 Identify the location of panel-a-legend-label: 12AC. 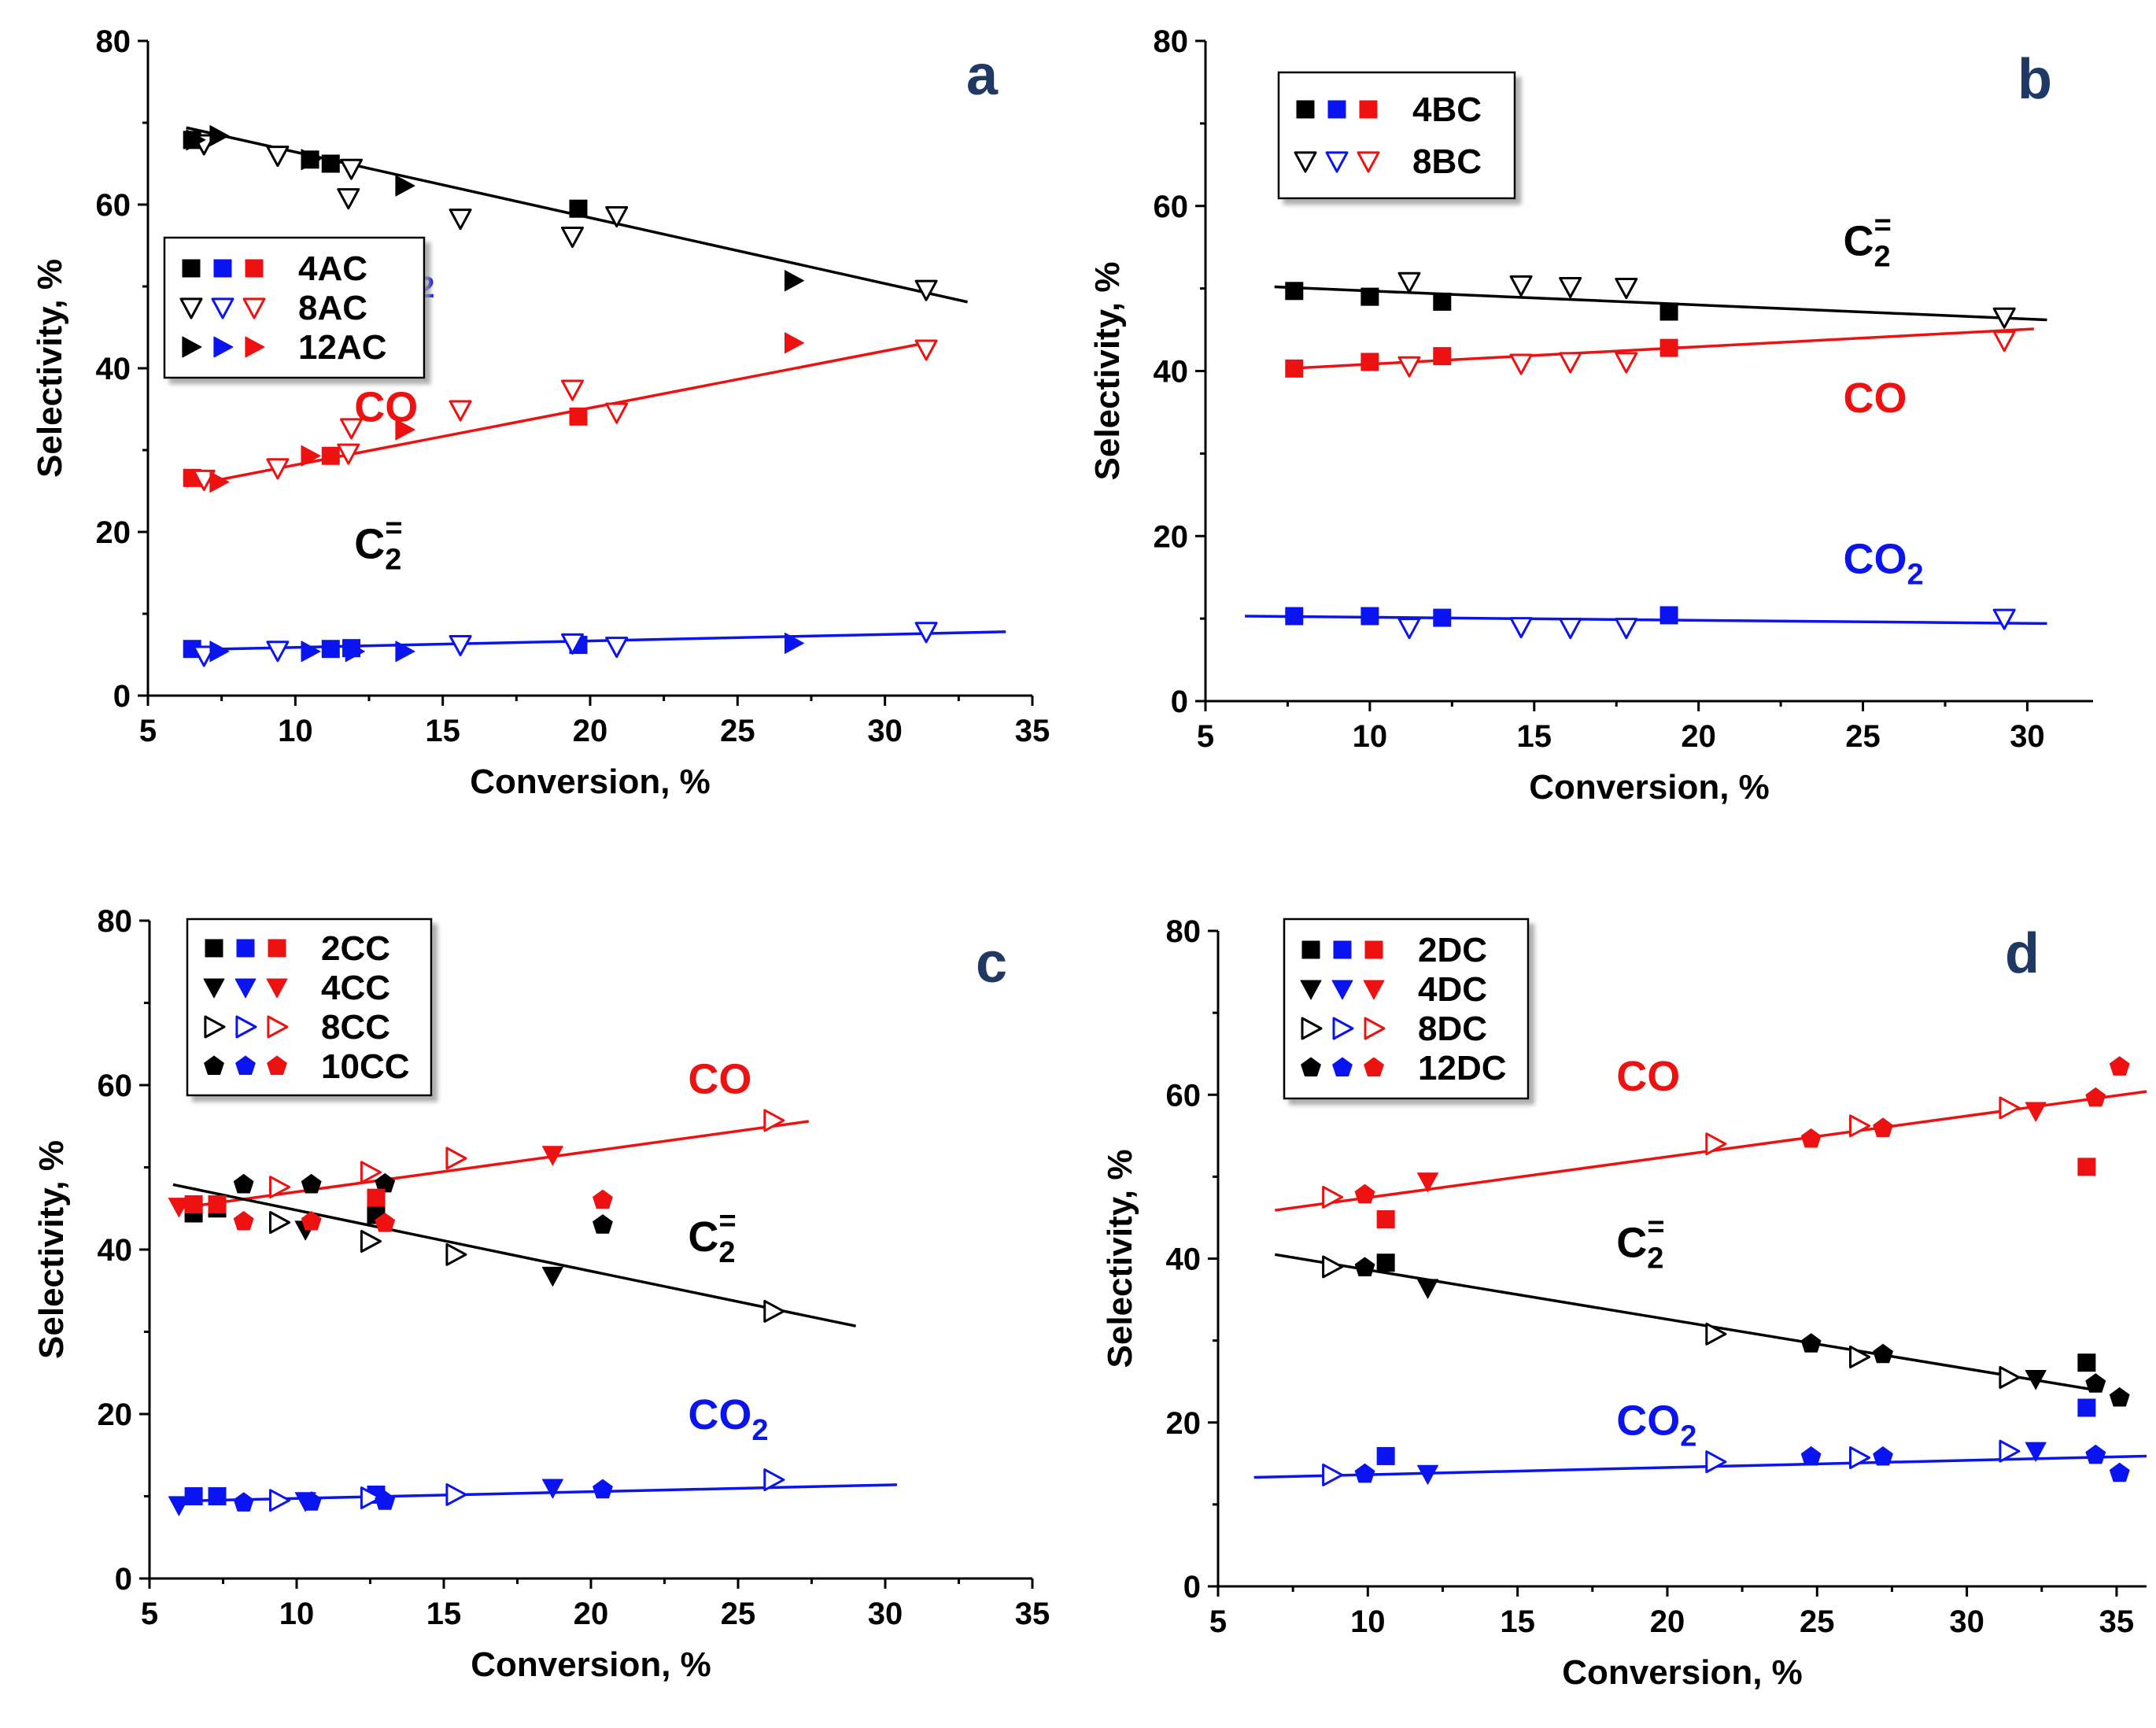
(343, 347).